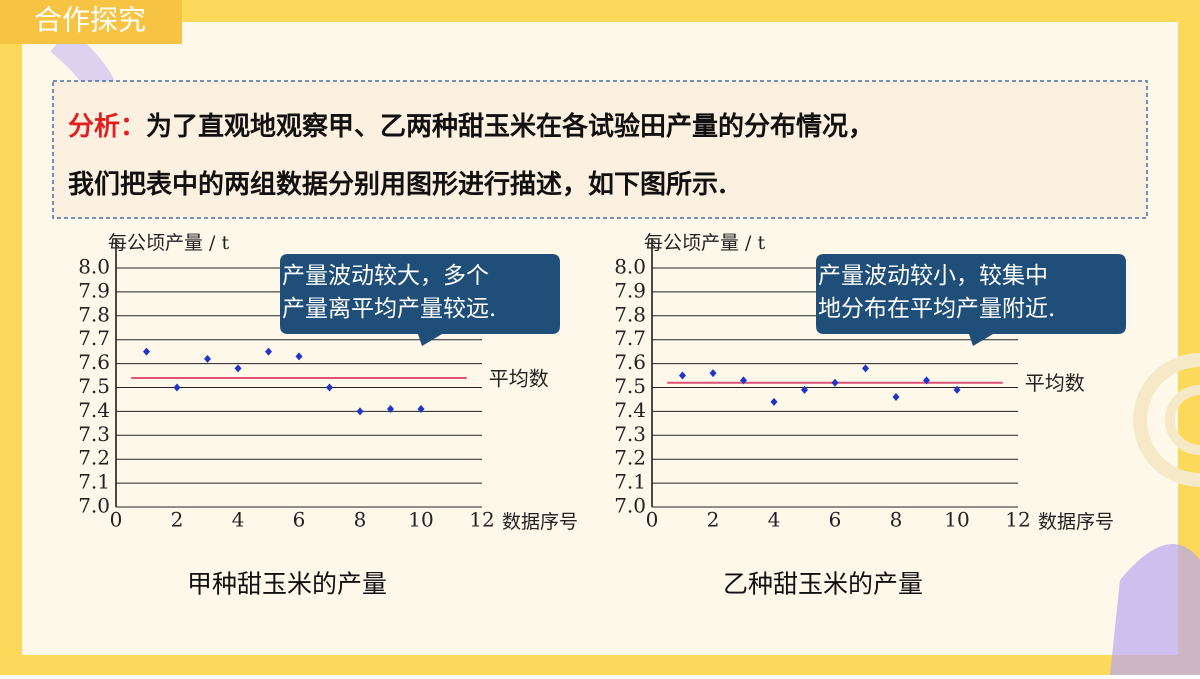  I want to click on analysis-line: 为了直观地观察甲、乙两种甜玉米在各试验田产量的分布情况，, so click(510, 126).